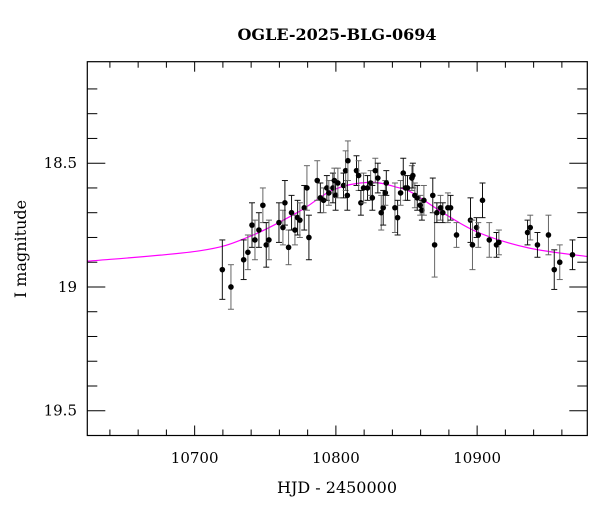  I want to click on y-tick-label: 18.5, so click(60, 163).